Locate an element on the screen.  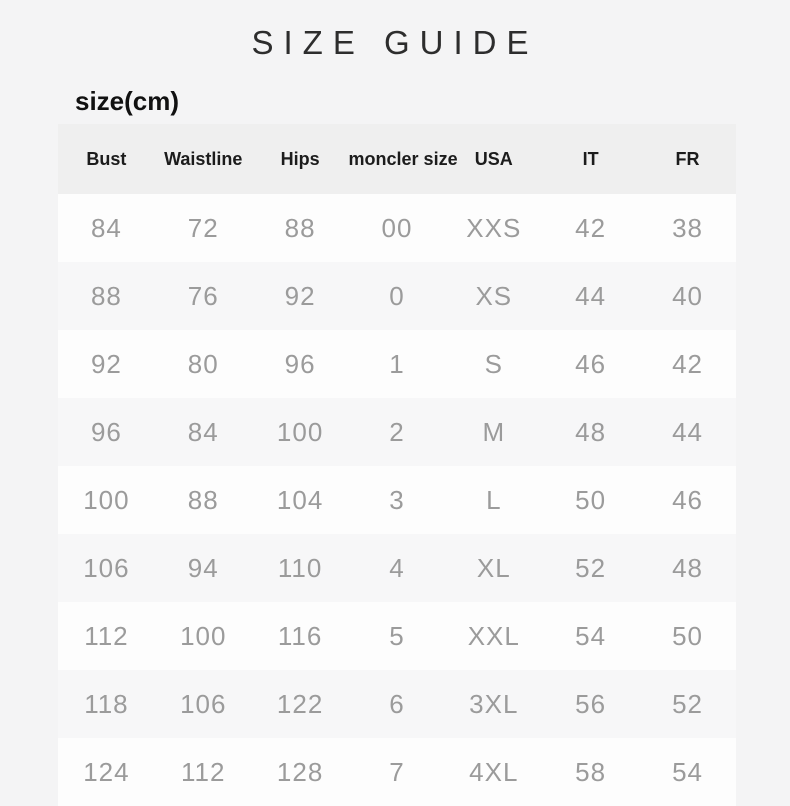
table-cell: 122 is located at coordinates (300, 703).